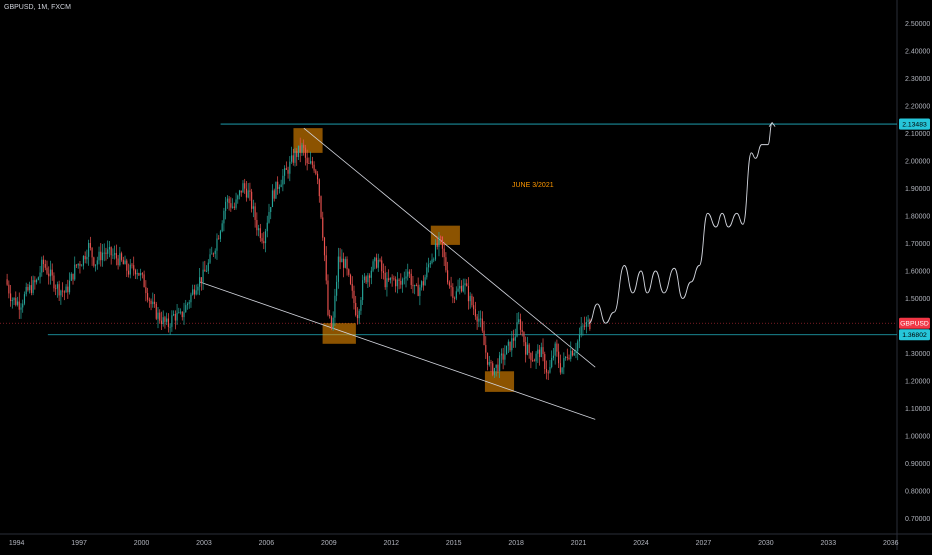 The image size is (932, 555). What do you see at coordinates (917, 299) in the screenshot?
I see `y-tick-label: 1.50000` at bounding box center [917, 299].